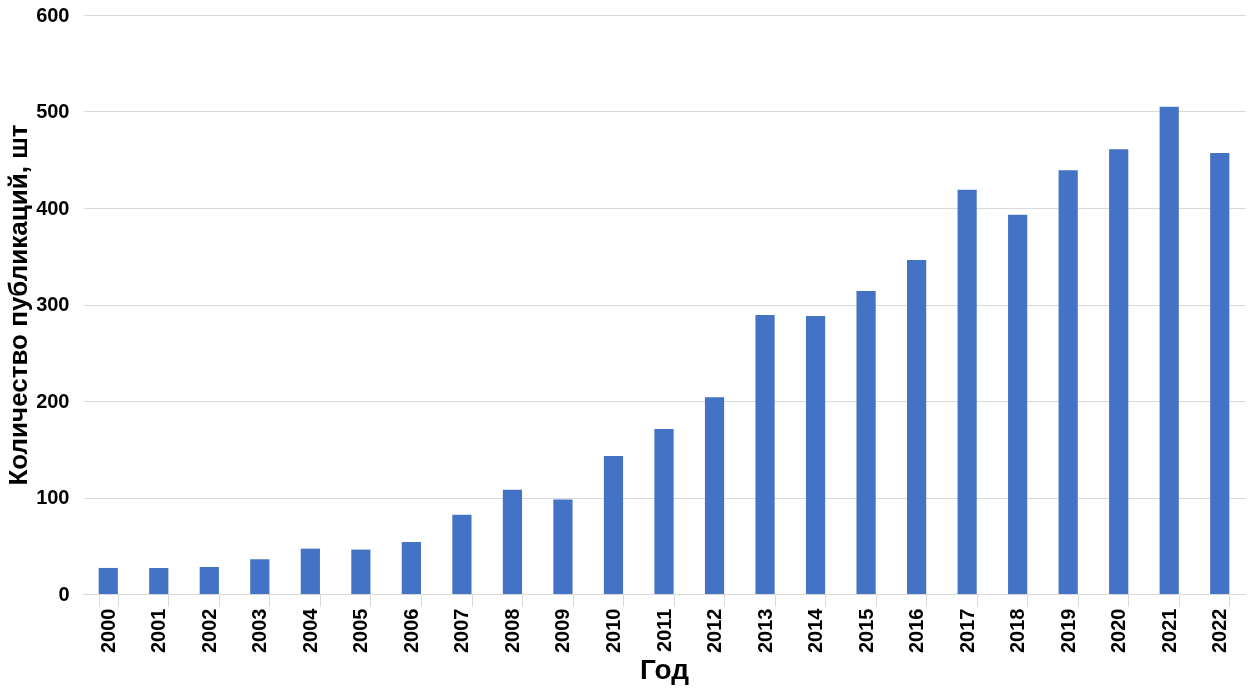 The image size is (1258, 698). What do you see at coordinates (259, 630) in the screenshot?
I see `x-tick-label: 2003` at bounding box center [259, 630].